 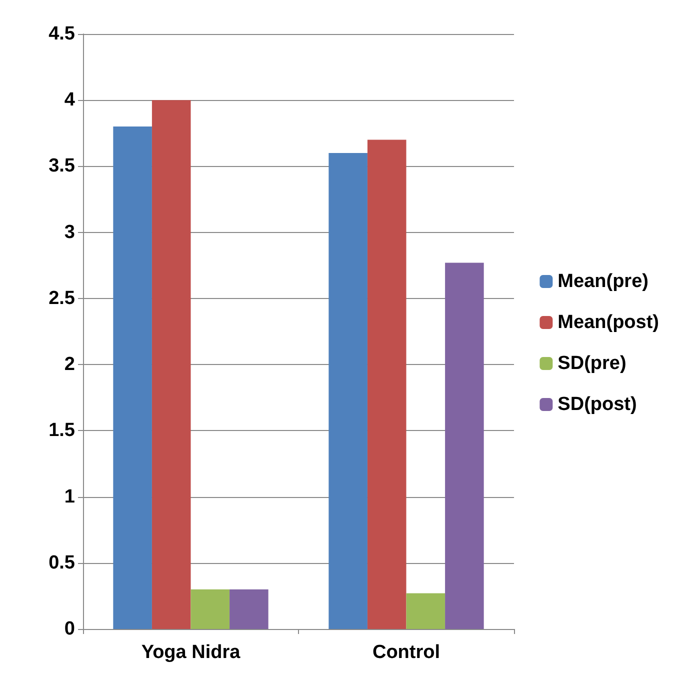 I want to click on y-tick-label: 3, so click(x=69, y=232).